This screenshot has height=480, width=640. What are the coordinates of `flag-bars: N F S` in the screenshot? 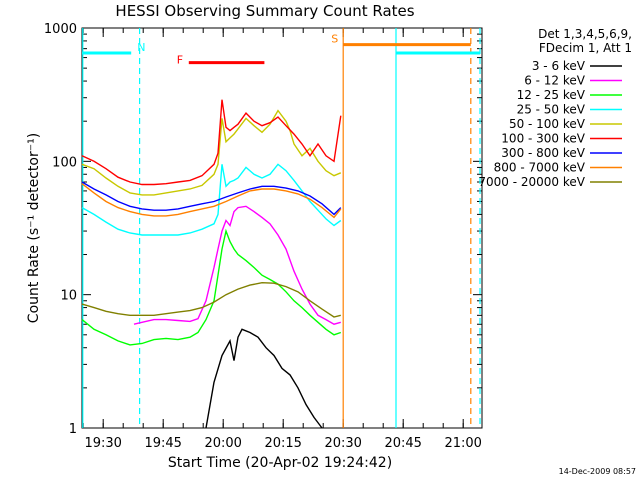 It's located at (281, 50).